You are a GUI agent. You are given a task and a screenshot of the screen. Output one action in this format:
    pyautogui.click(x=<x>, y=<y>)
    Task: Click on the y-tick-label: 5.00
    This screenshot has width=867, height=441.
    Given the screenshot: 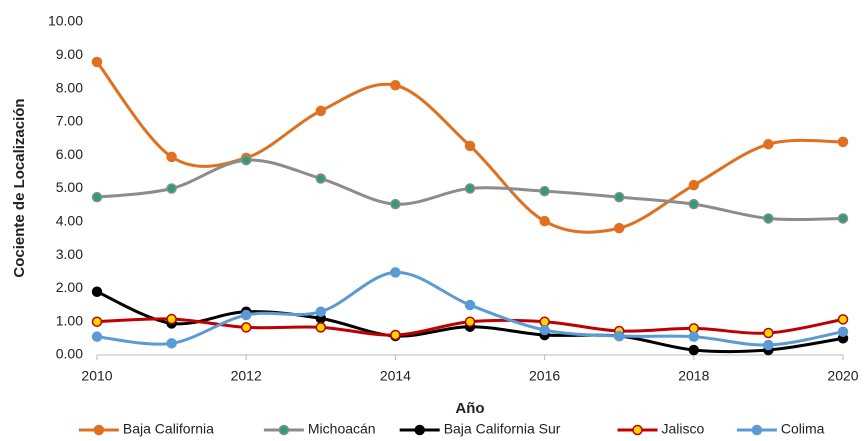 What is the action you would take?
    pyautogui.click(x=69, y=187)
    